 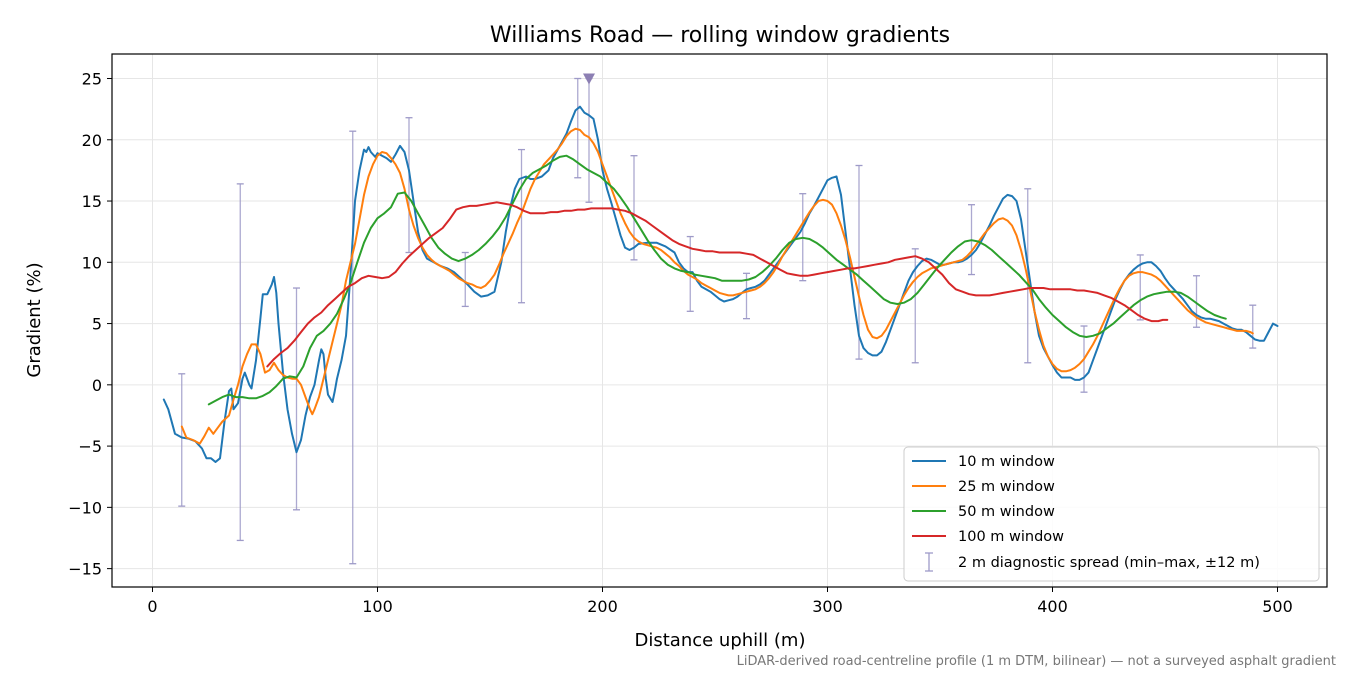 What do you see at coordinates (92, 79) in the screenshot?
I see `y-tick-label: 25` at bounding box center [92, 79].